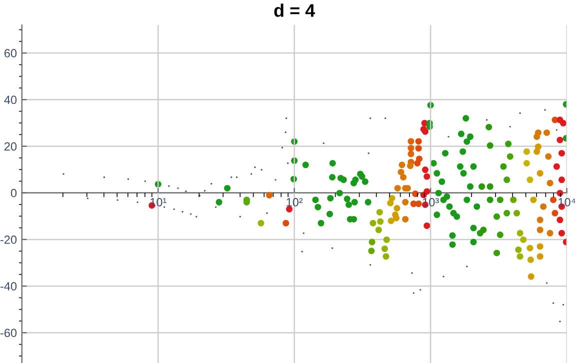  What do you see at coordinates (295, 10) in the screenshot?
I see `chart-title: d = 4` at bounding box center [295, 10].